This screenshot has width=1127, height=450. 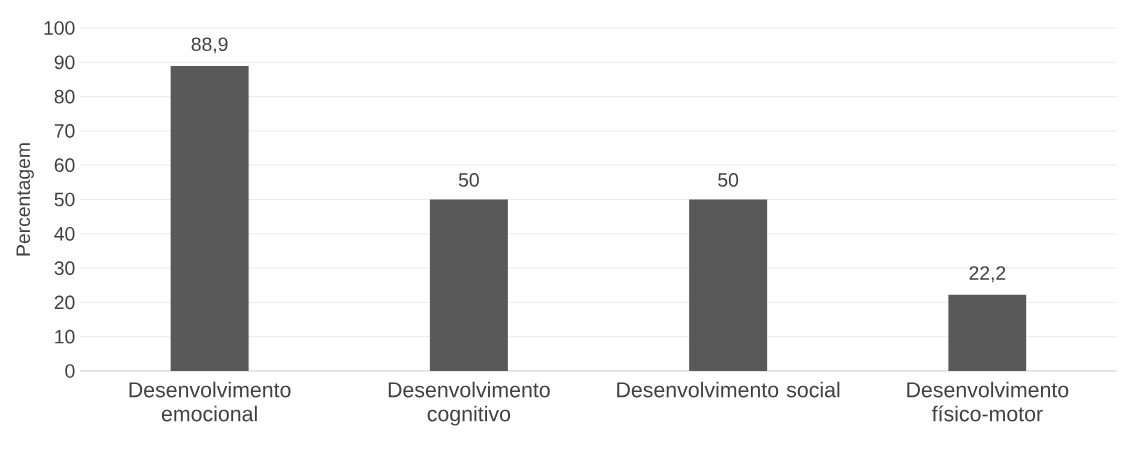 What do you see at coordinates (209, 45) in the screenshot?
I see `data-label: 88,9` at bounding box center [209, 45].